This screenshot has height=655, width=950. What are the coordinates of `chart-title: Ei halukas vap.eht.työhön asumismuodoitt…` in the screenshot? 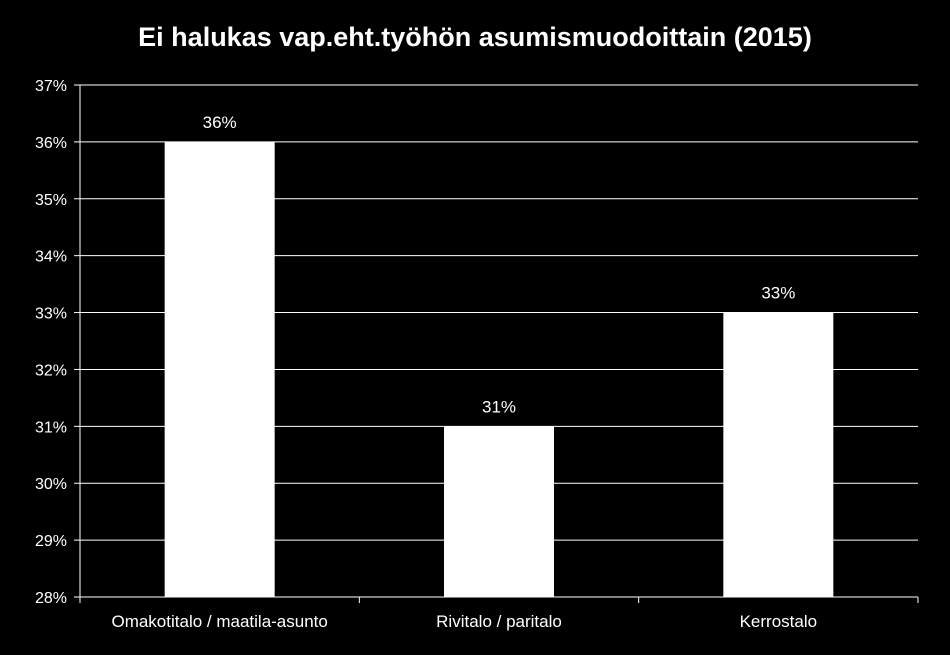 It's located at (475, 37).